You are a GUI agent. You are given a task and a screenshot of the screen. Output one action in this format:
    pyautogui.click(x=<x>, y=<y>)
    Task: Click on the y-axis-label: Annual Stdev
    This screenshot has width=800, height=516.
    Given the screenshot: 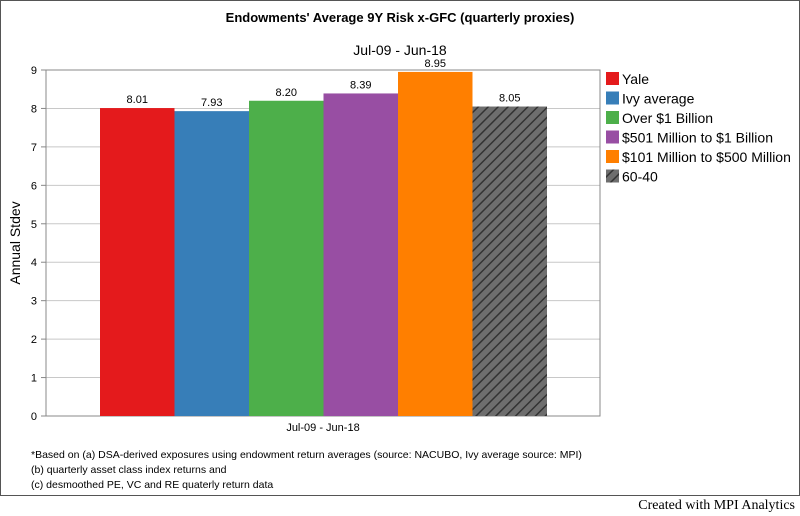 What is the action you would take?
    pyautogui.click(x=15, y=242)
    